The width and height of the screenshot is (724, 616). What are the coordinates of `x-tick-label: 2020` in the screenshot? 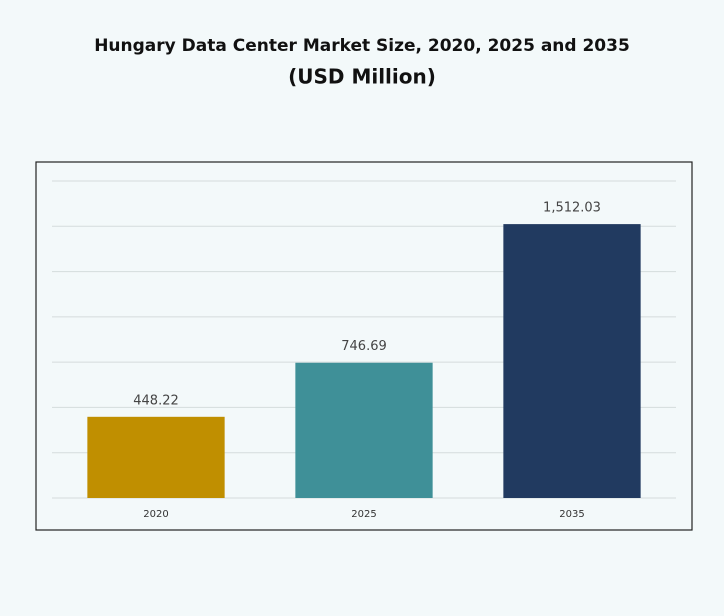 It's located at (155, 514).